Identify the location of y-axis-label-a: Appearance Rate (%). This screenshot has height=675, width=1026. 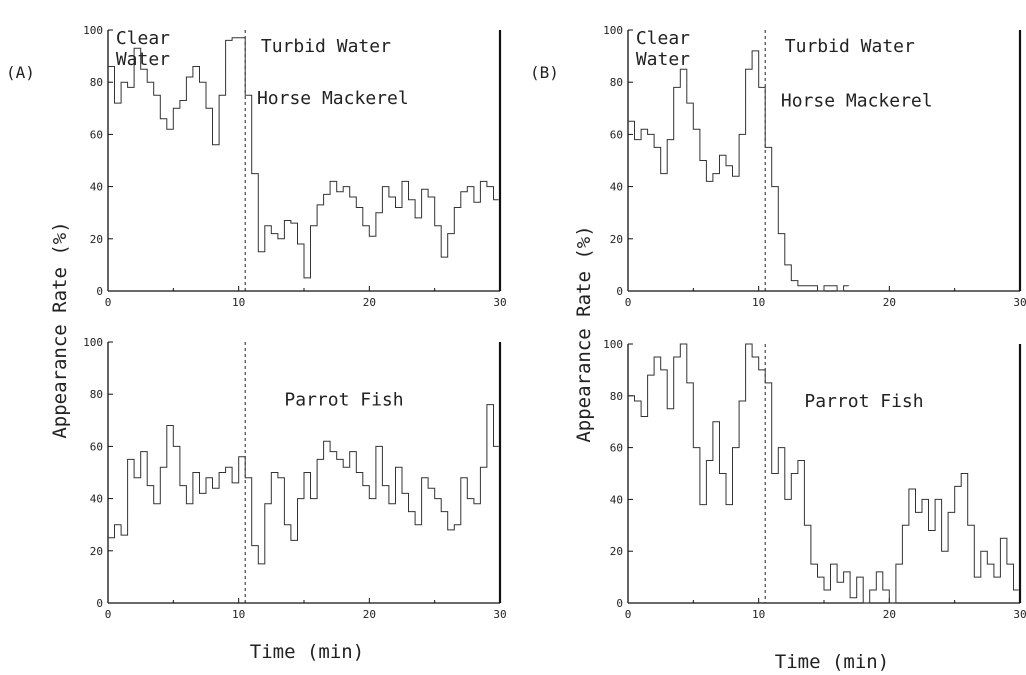
(60, 329).